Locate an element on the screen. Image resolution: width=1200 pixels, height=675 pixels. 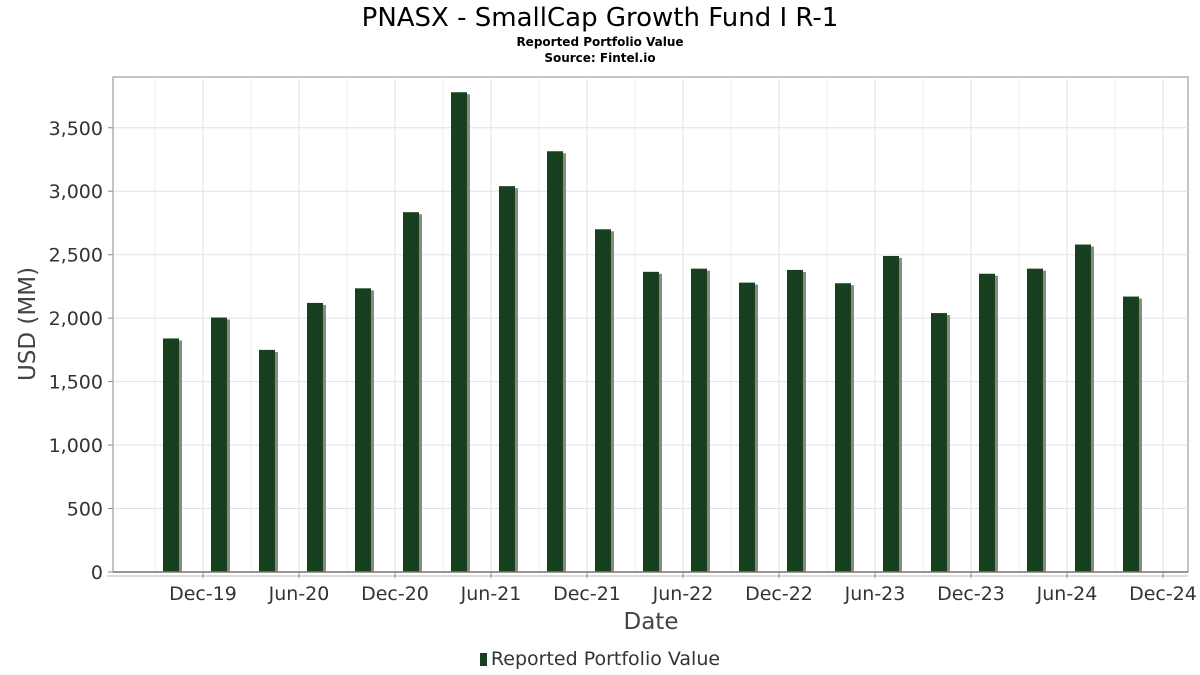
y-tick-label: 2,000 is located at coordinates (76, 319).